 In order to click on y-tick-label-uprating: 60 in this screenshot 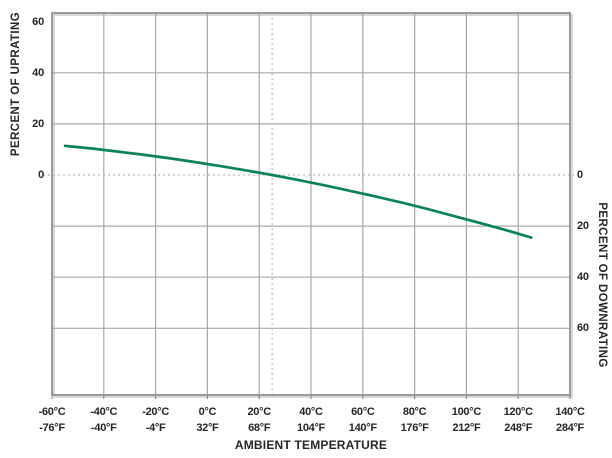, I will do `click(38, 21)`.